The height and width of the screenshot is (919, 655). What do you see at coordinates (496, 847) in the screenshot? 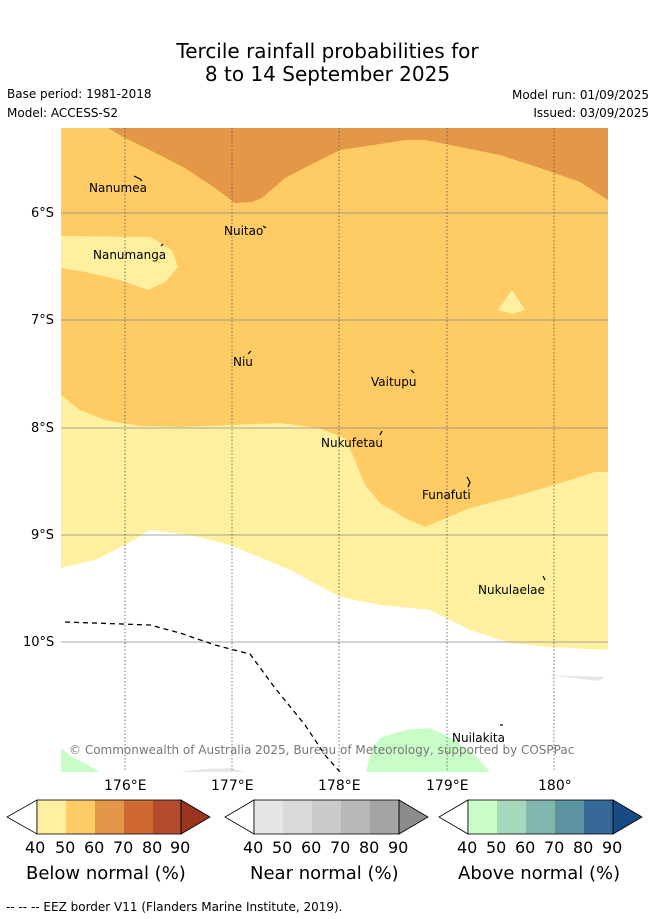
I see `above-tick-50: 50` at bounding box center [496, 847].